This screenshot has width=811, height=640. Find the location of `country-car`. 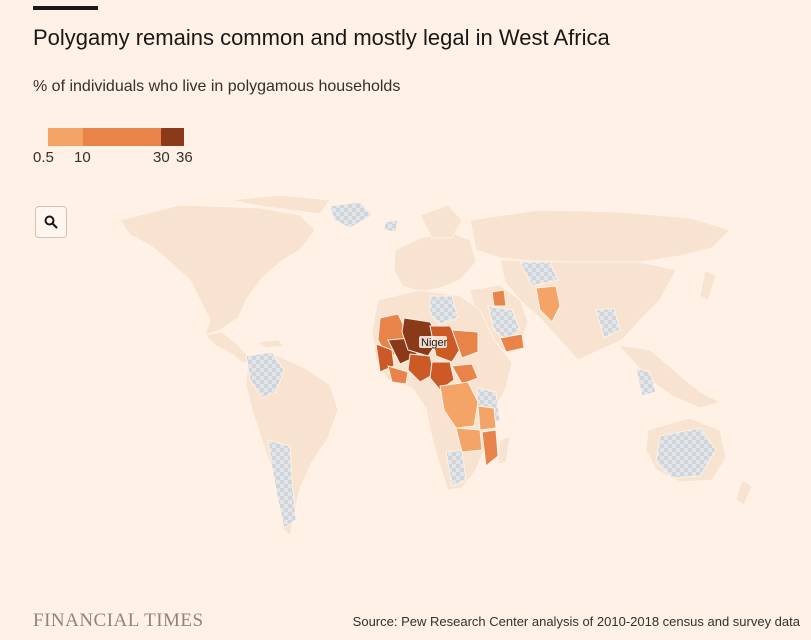

country-car is located at coordinates (465, 374).